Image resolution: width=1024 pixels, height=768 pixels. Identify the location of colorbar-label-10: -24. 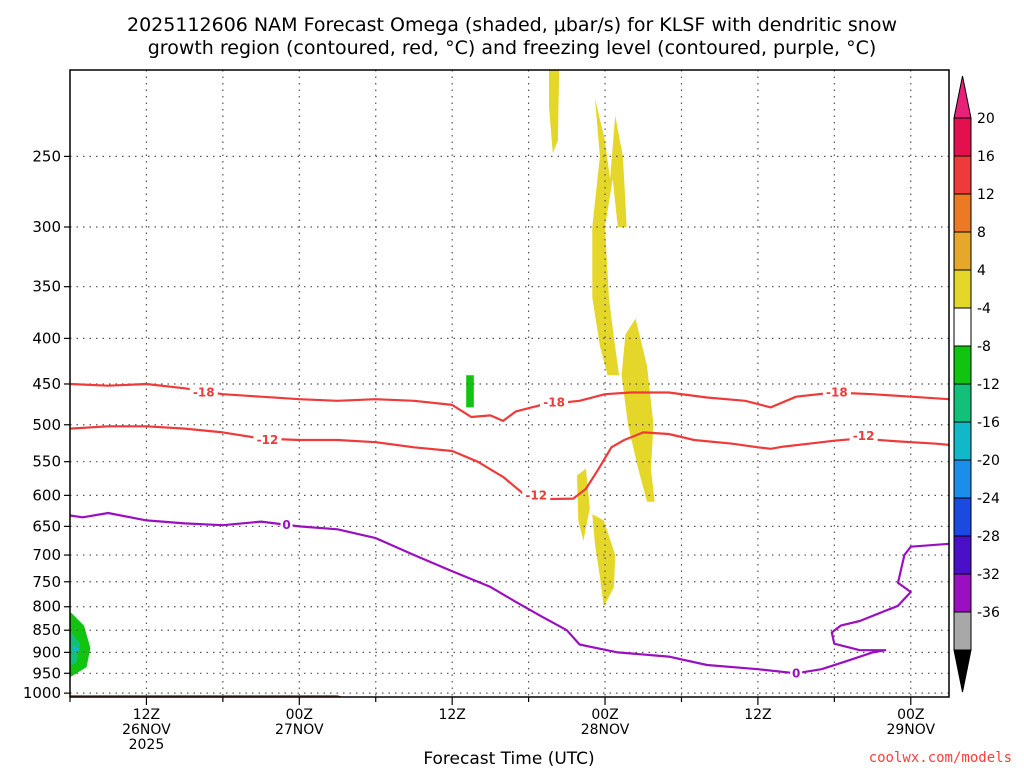
(988, 499).